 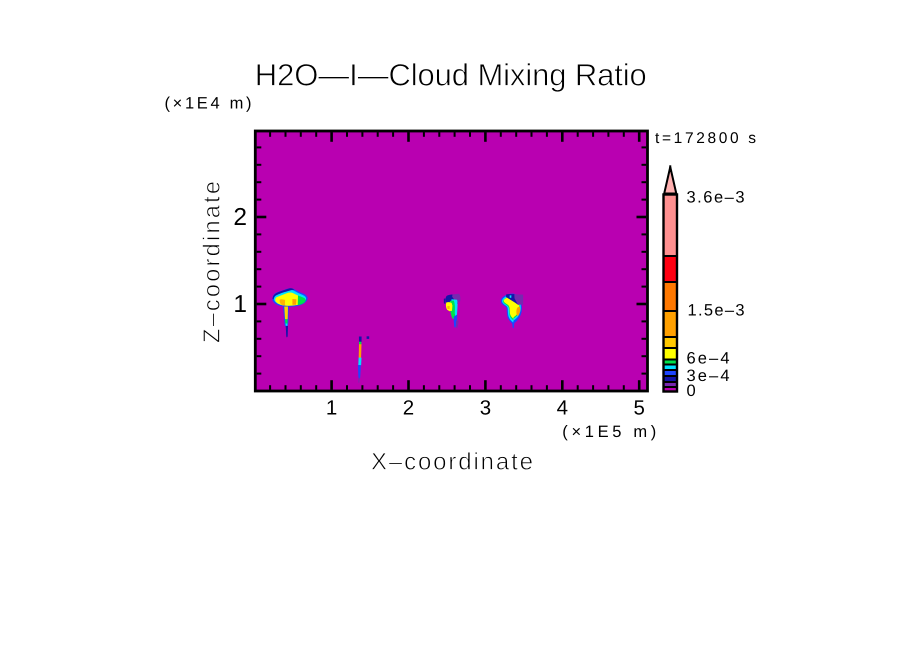 I want to click on svg-text: H2O—I—Cloud Mixing Ratio, so click(x=451, y=75).